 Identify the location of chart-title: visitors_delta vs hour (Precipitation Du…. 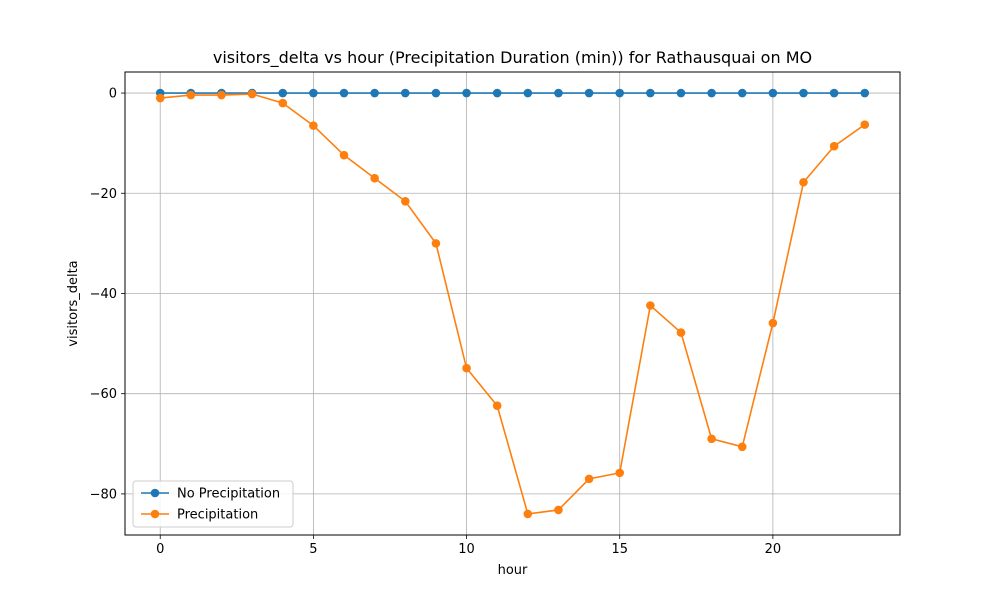
(512, 58).